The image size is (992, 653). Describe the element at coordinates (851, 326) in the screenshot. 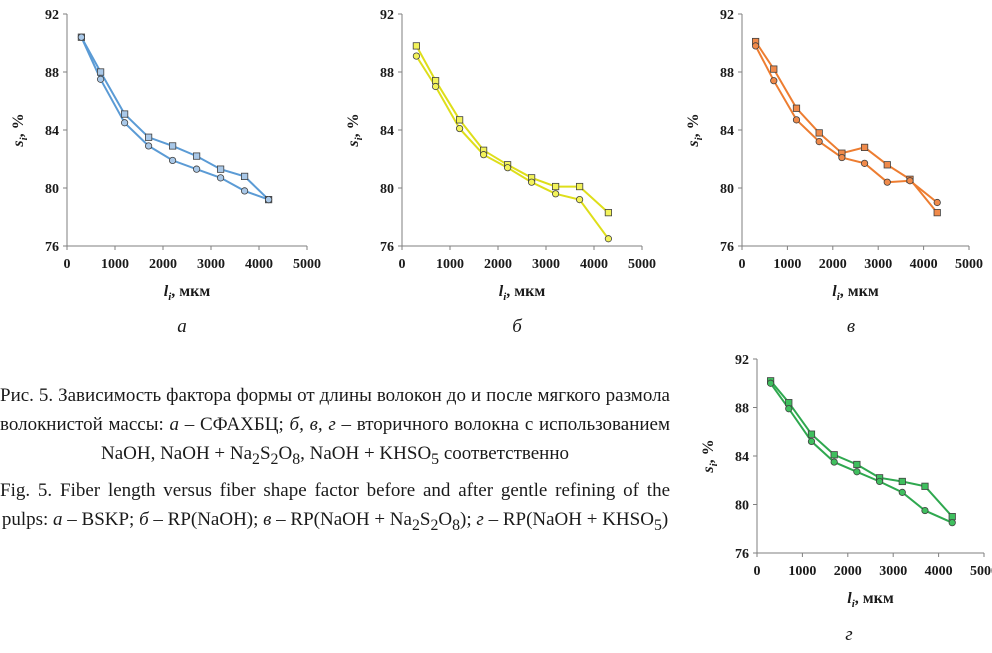

I see `panel-label-c: в` at that location.